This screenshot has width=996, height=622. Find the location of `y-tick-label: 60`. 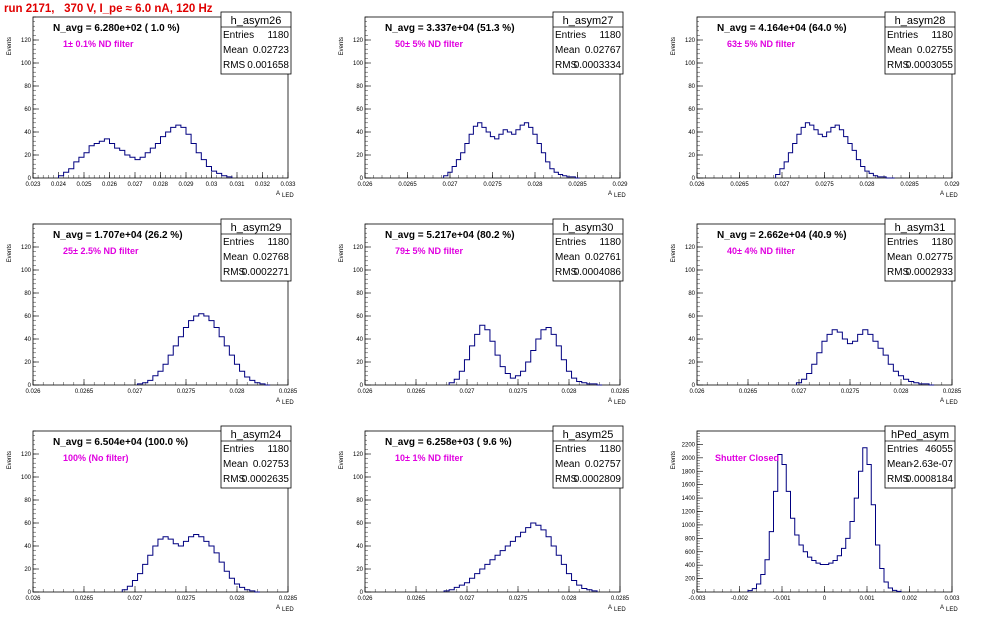

y-tick-label: 60 is located at coordinates (359, 110).